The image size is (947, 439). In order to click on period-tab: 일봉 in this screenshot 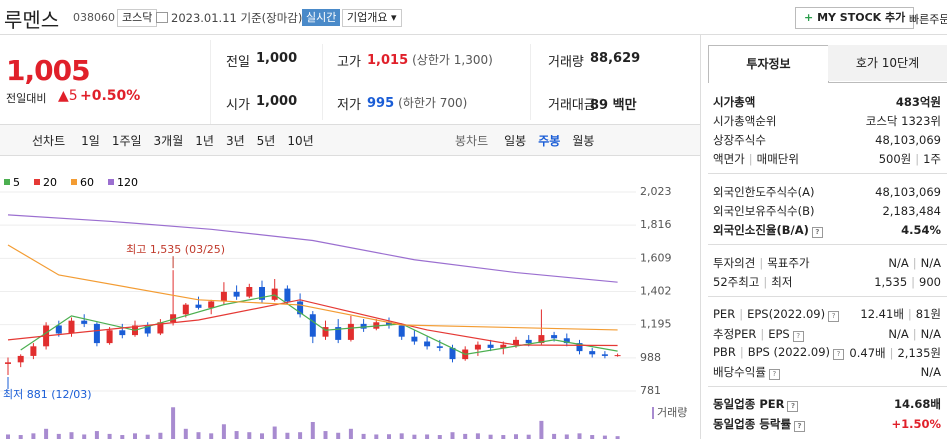, I will do `click(515, 141)`.